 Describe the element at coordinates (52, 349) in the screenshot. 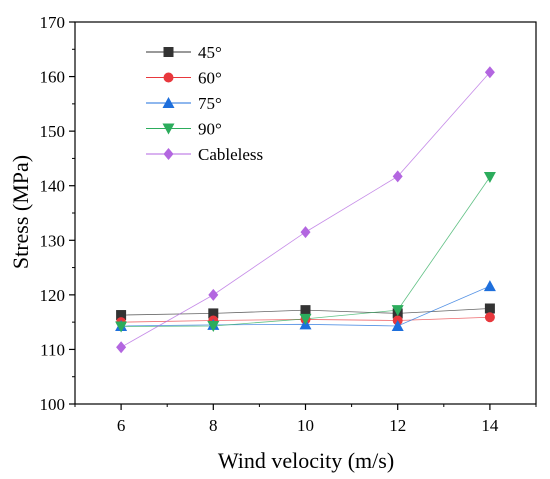

I see `y-tick-label: 110` at that location.